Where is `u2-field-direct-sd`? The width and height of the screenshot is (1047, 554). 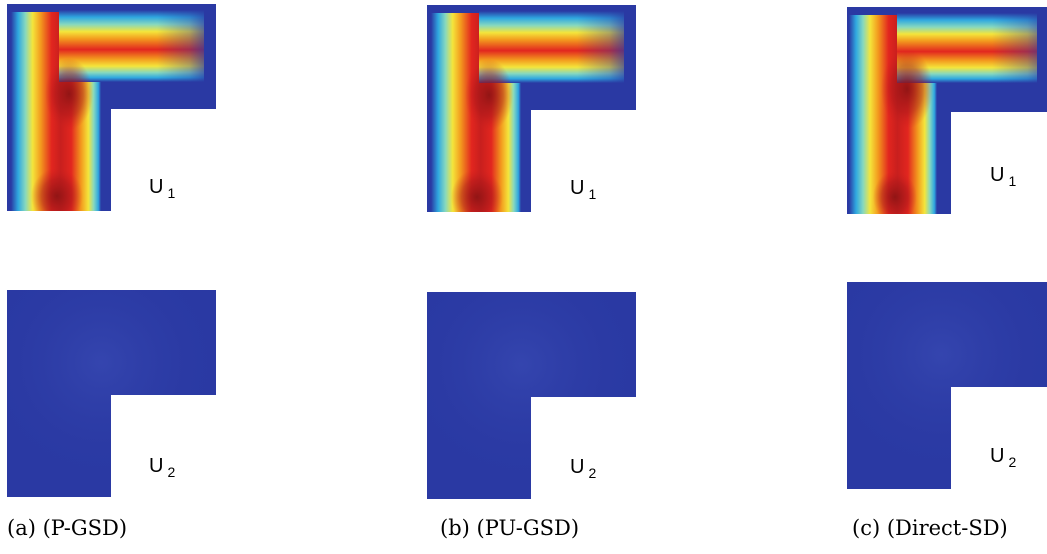 u2-field-direct-sd is located at coordinates (947, 385).